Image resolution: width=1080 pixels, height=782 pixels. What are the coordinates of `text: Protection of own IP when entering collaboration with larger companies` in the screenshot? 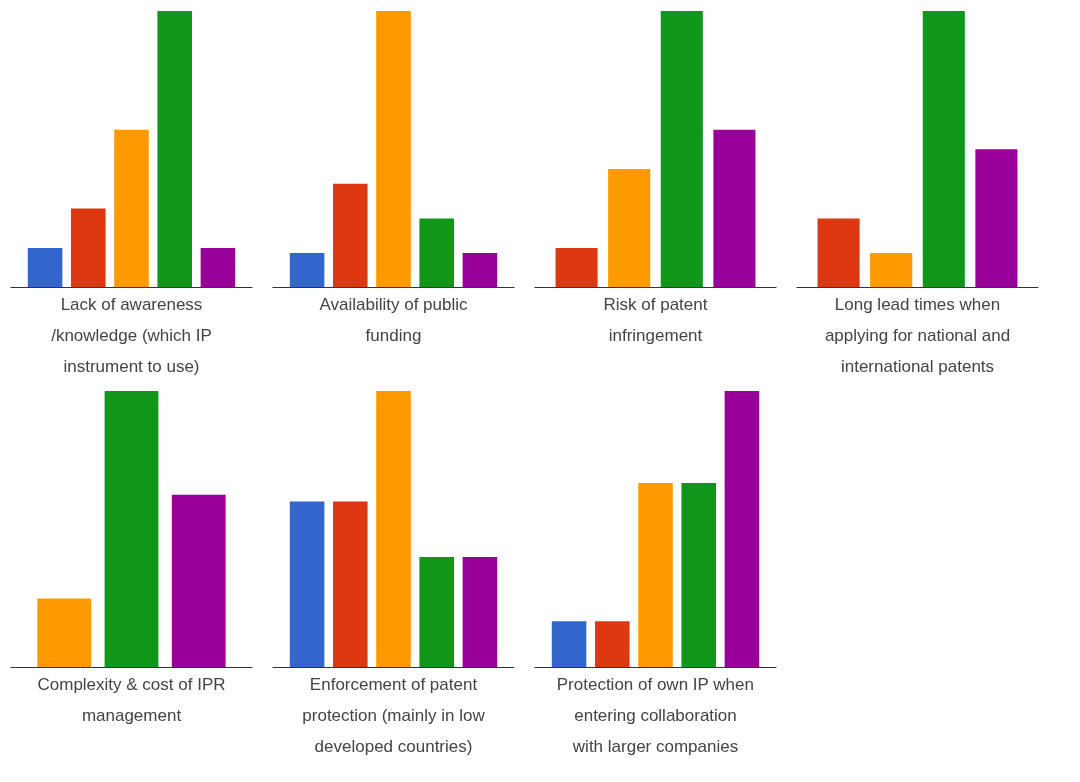 It's located at (655, 715).